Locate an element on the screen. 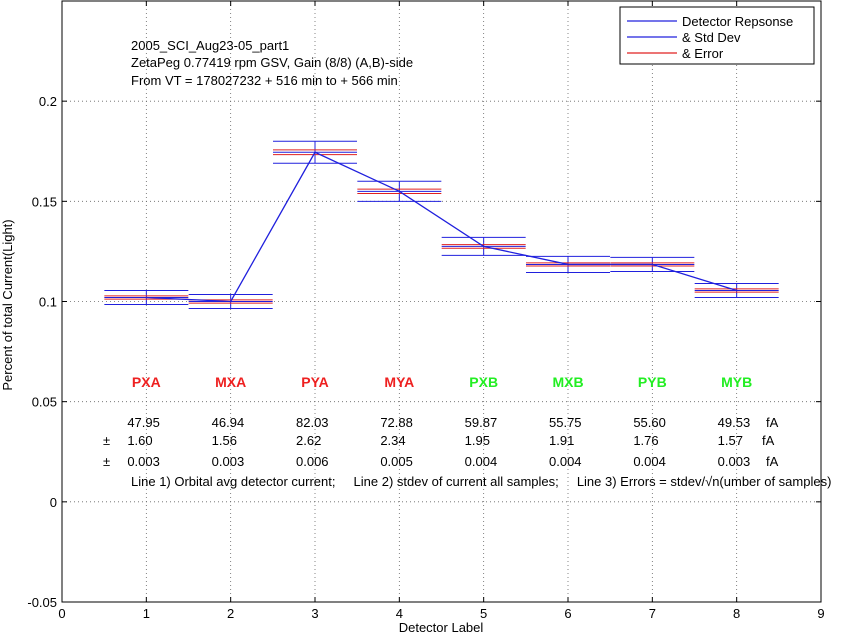 The height and width of the screenshot is (635, 862). x-tick-label: 9 is located at coordinates (820, 613).